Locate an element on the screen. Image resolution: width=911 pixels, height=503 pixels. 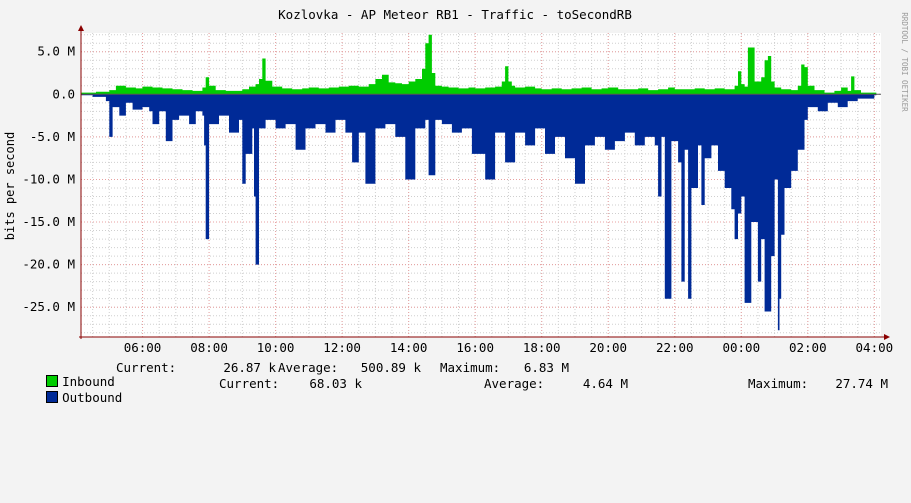
x-tick-label: 02:00 is located at coordinates (808, 347).